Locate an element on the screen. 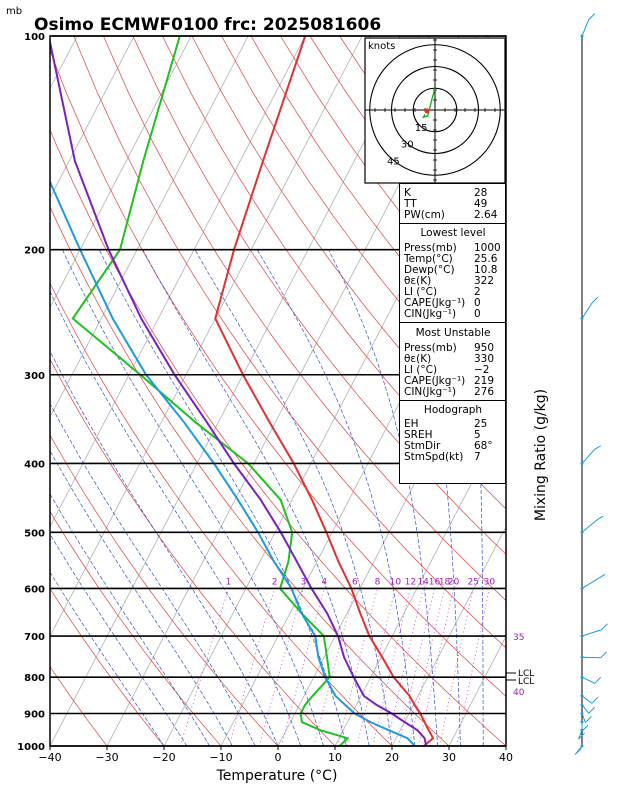 The image size is (618, 804). pressure-tick-label: 300 is located at coordinates (34, 376).